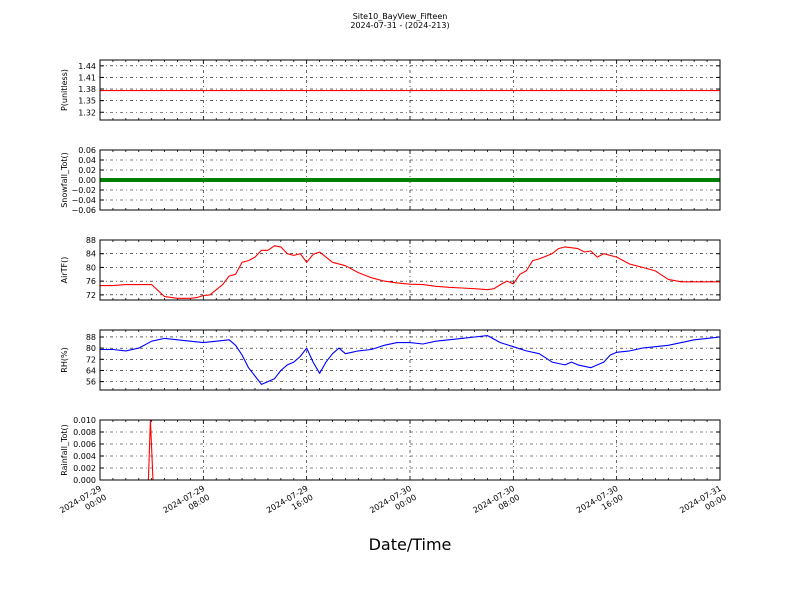  I want to click on y-tick-label: 0.02, so click(87, 170).